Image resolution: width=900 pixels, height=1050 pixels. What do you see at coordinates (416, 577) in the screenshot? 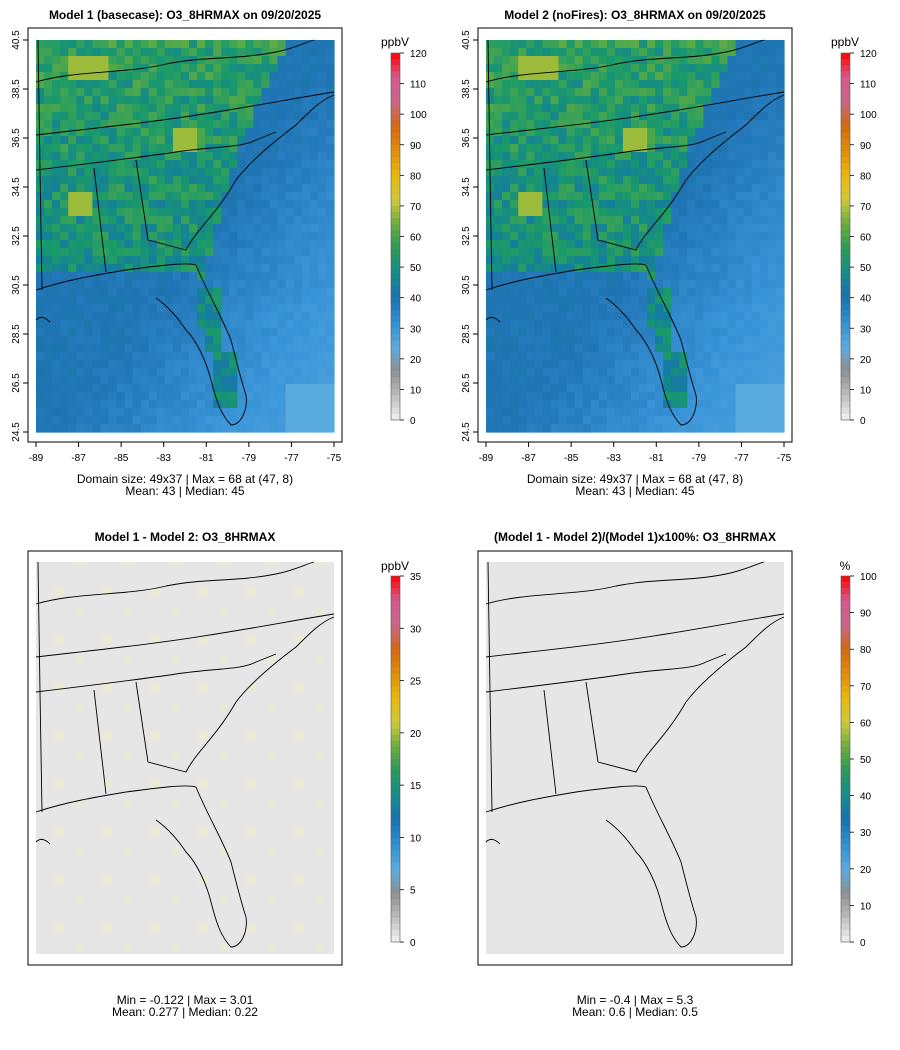
I see `colorbar-tick-label: 35` at bounding box center [416, 577].